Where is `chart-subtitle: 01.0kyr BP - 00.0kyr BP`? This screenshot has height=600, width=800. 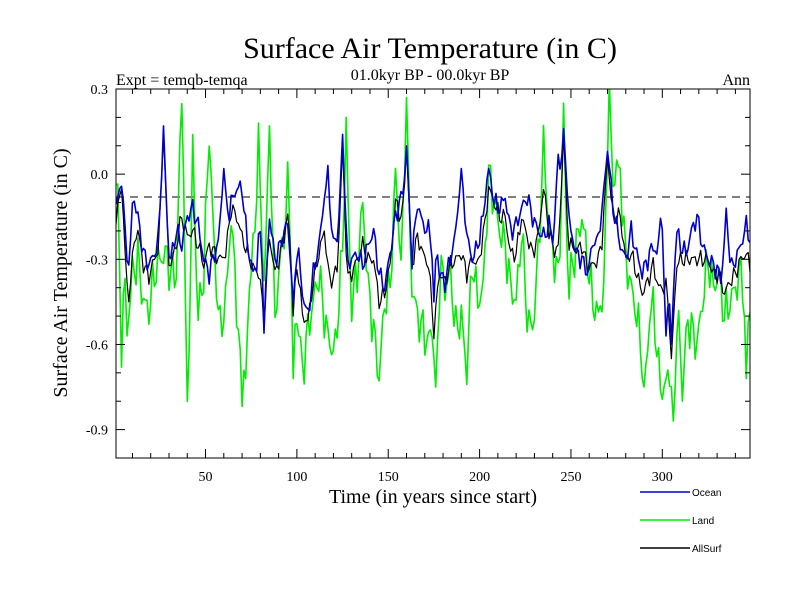
chart-subtitle: 01.0kyr BP - 00.0kyr BP is located at coordinates (430, 75).